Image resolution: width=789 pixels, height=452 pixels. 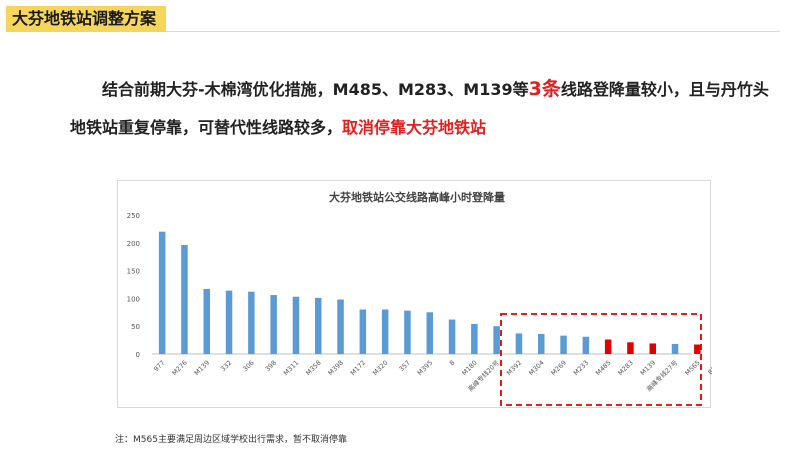 What do you see at coordinates (514, 368) in the screenshot?
I see `x-tick-label: M392` at bounding box center [514, 368].